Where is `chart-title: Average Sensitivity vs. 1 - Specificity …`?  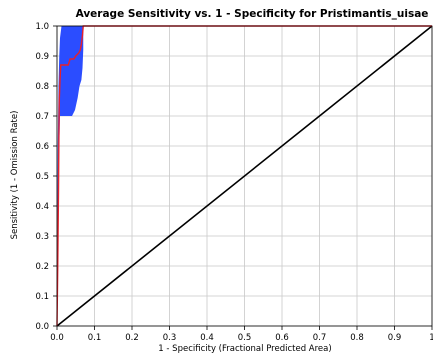 chart-title: Average Sensitivity vs. 1 - Specificity … is located at coordinates (252, 14).